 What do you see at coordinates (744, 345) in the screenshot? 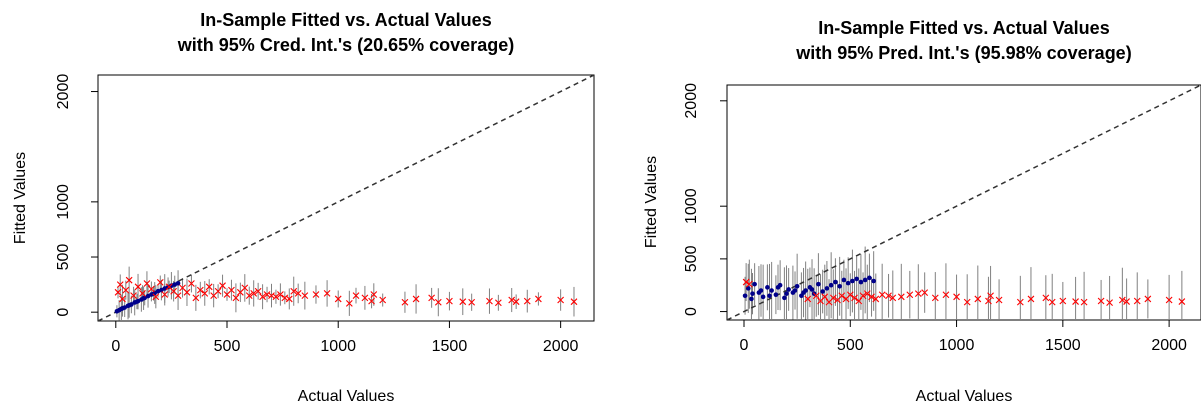
I see `x-tick-label: 0` at bounding box center [744, 345].